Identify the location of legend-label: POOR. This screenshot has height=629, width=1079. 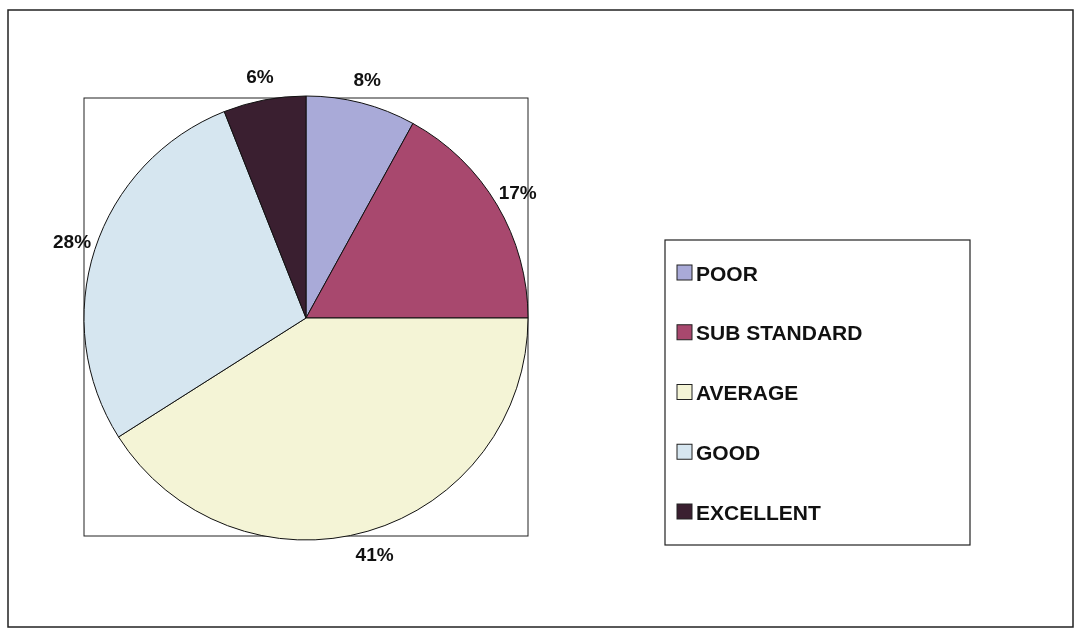
(727, 273).